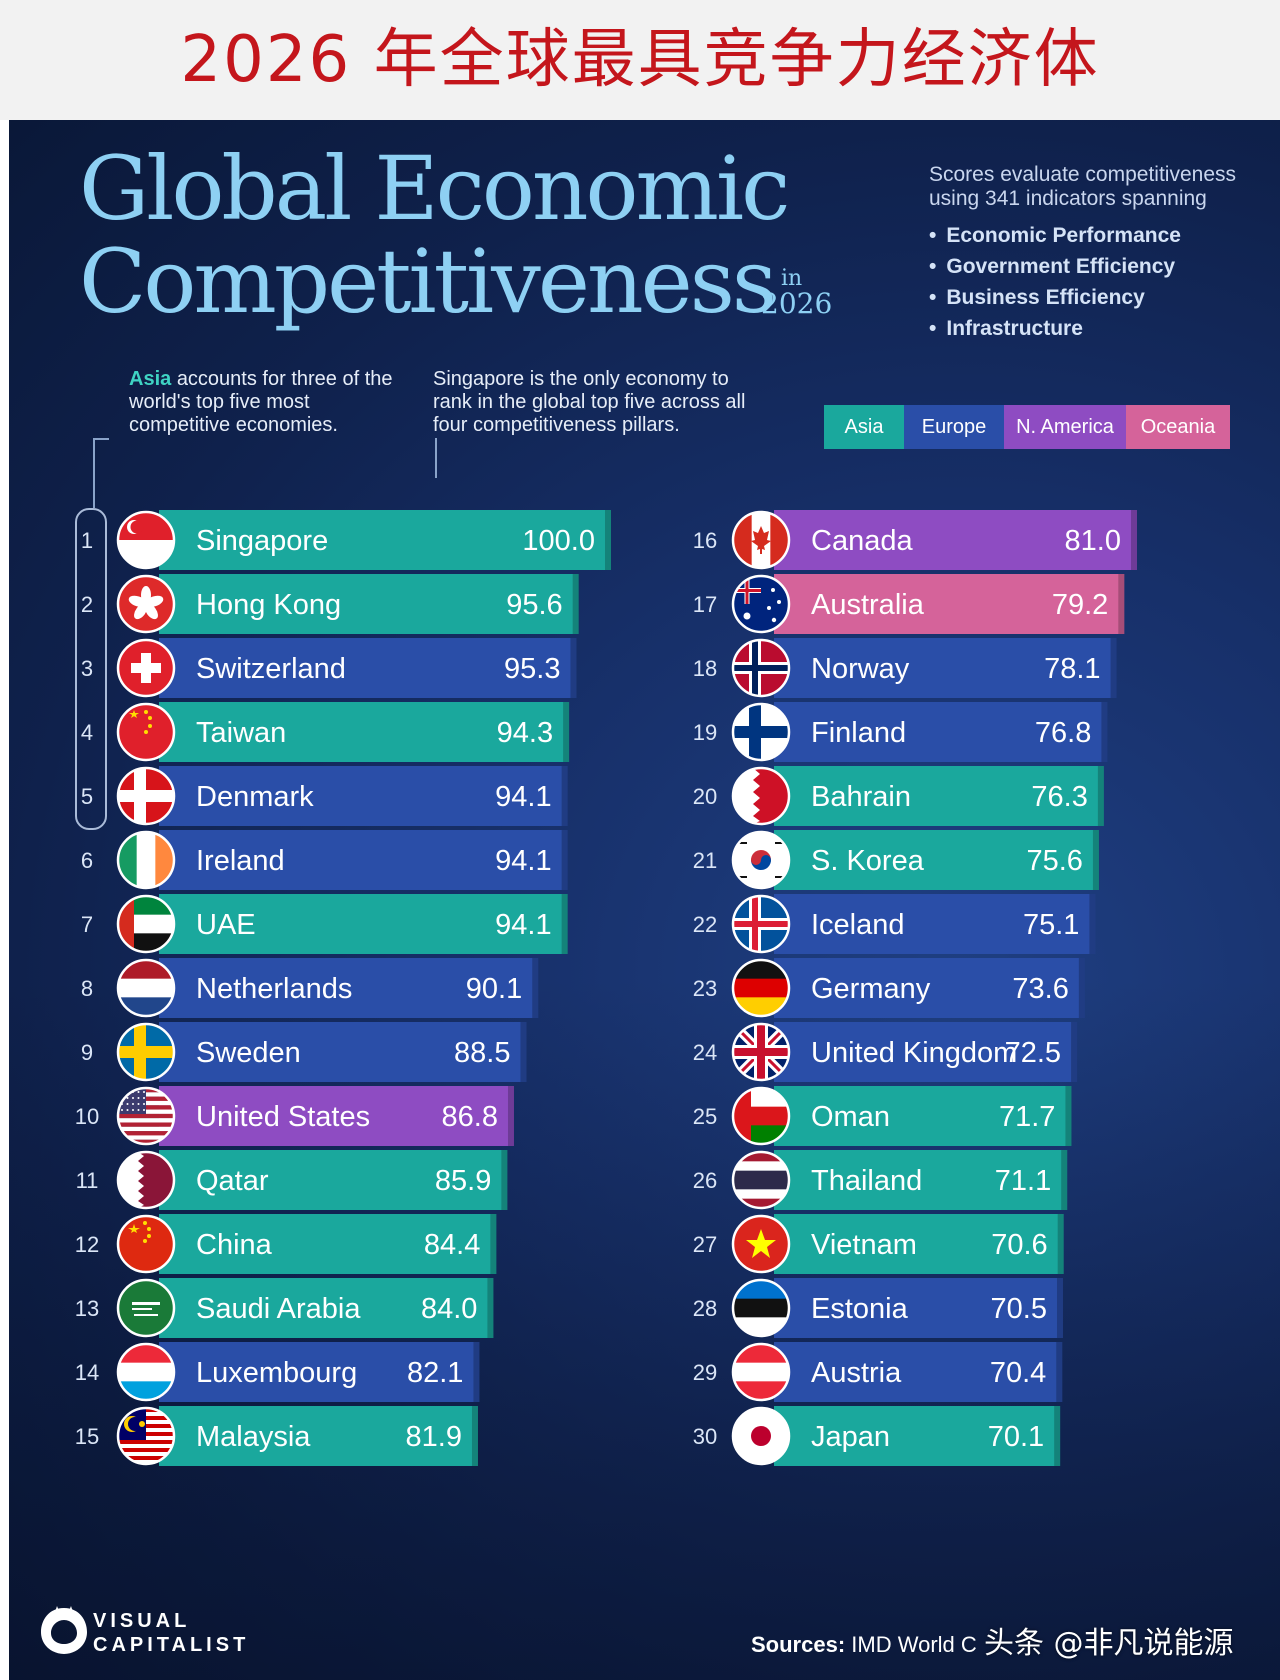  What do you see at coordinates (939, 796) in the screenshot?
I see `bar-bahrain` at bounding box center [939, 796].